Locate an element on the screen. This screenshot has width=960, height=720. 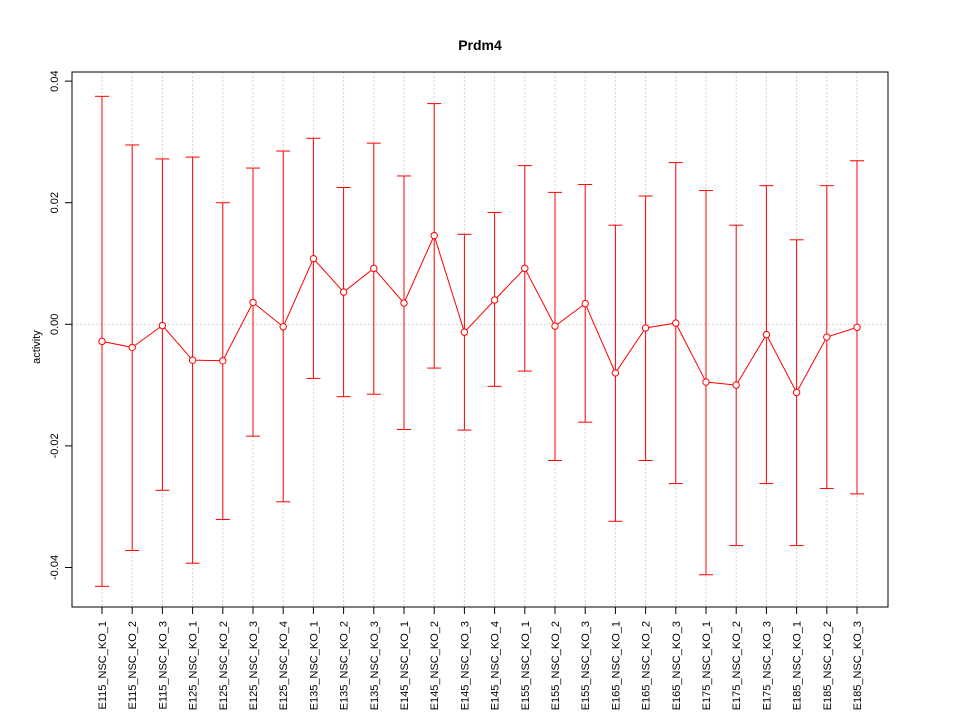
x-tick-label: E165_NSC_KO_3 is located at coordinates (677, 665).